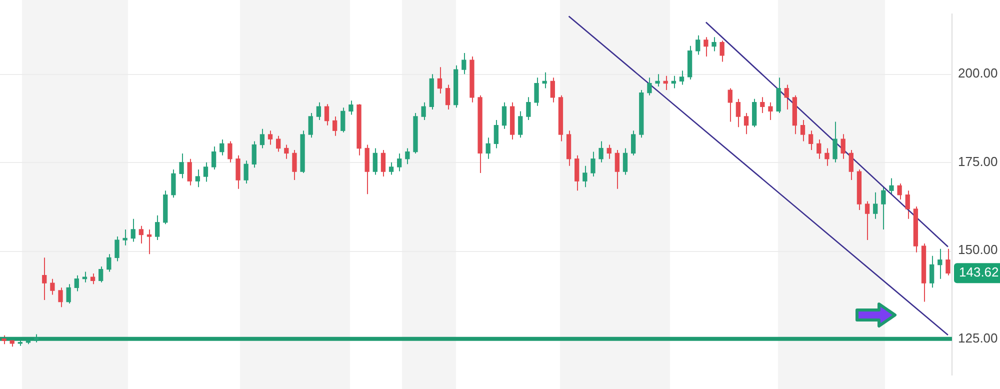 Image resolution: width=1000 pixels, height=389 pixels. What do you see at coordinates (978, 338) in the screenshot?
I see `y-tick-label: 125.00` at bounding box center [978, 338].